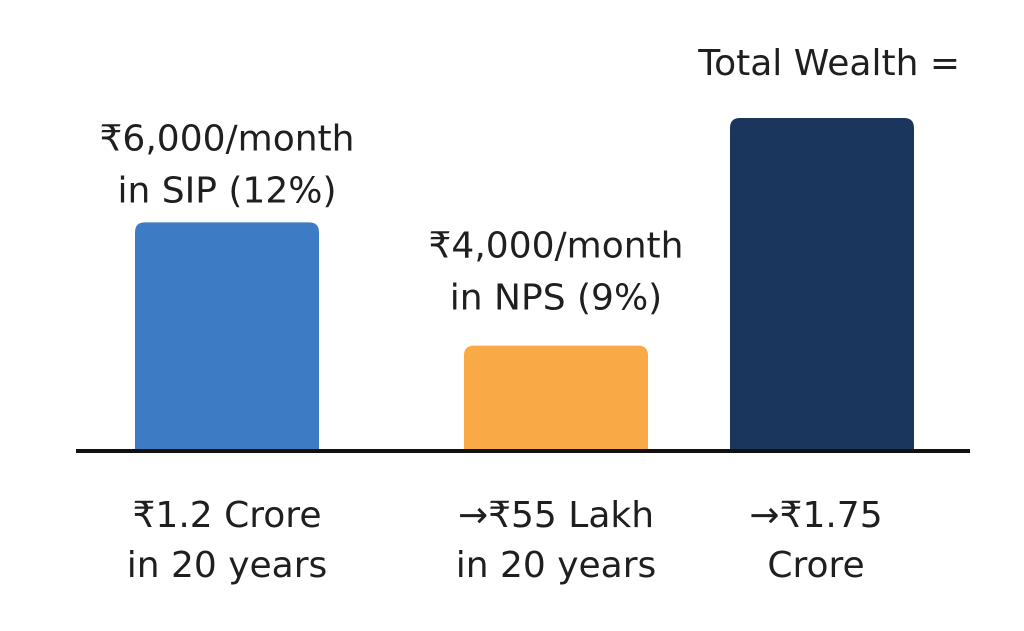 The width and height of the screenshot is (1024, 631). Describe the element at coordinates (556, 397) in the screenshot. I see `bar-nps` at that location.